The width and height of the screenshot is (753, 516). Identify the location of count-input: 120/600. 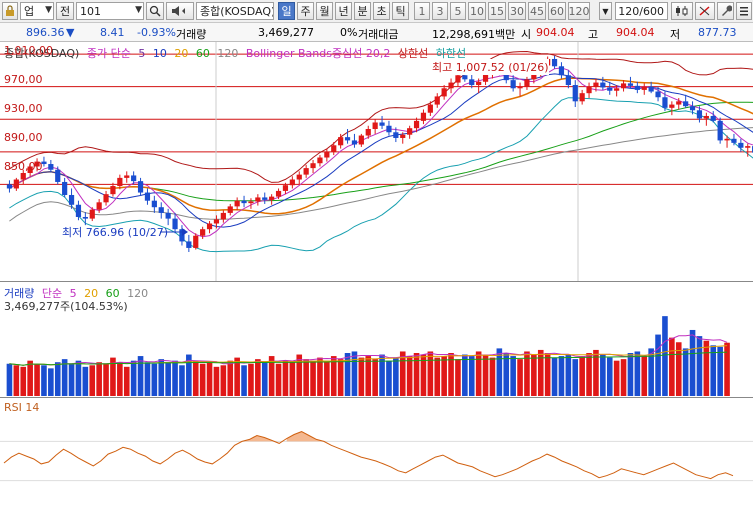
(641, 11).